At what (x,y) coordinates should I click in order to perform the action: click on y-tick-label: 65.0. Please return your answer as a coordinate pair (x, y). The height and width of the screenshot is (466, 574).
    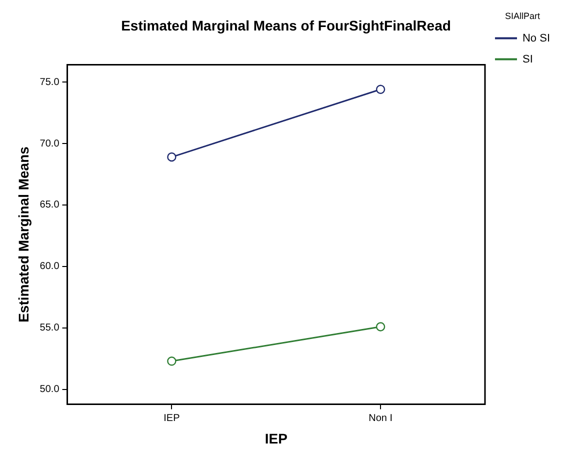
    Looking at the image, I should click on (50, 205).